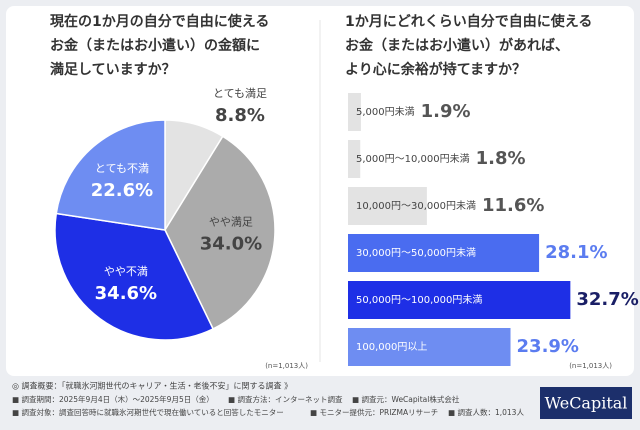  I want to click on bar-label: 30,000円～50,000円未満, so click(416, 253).